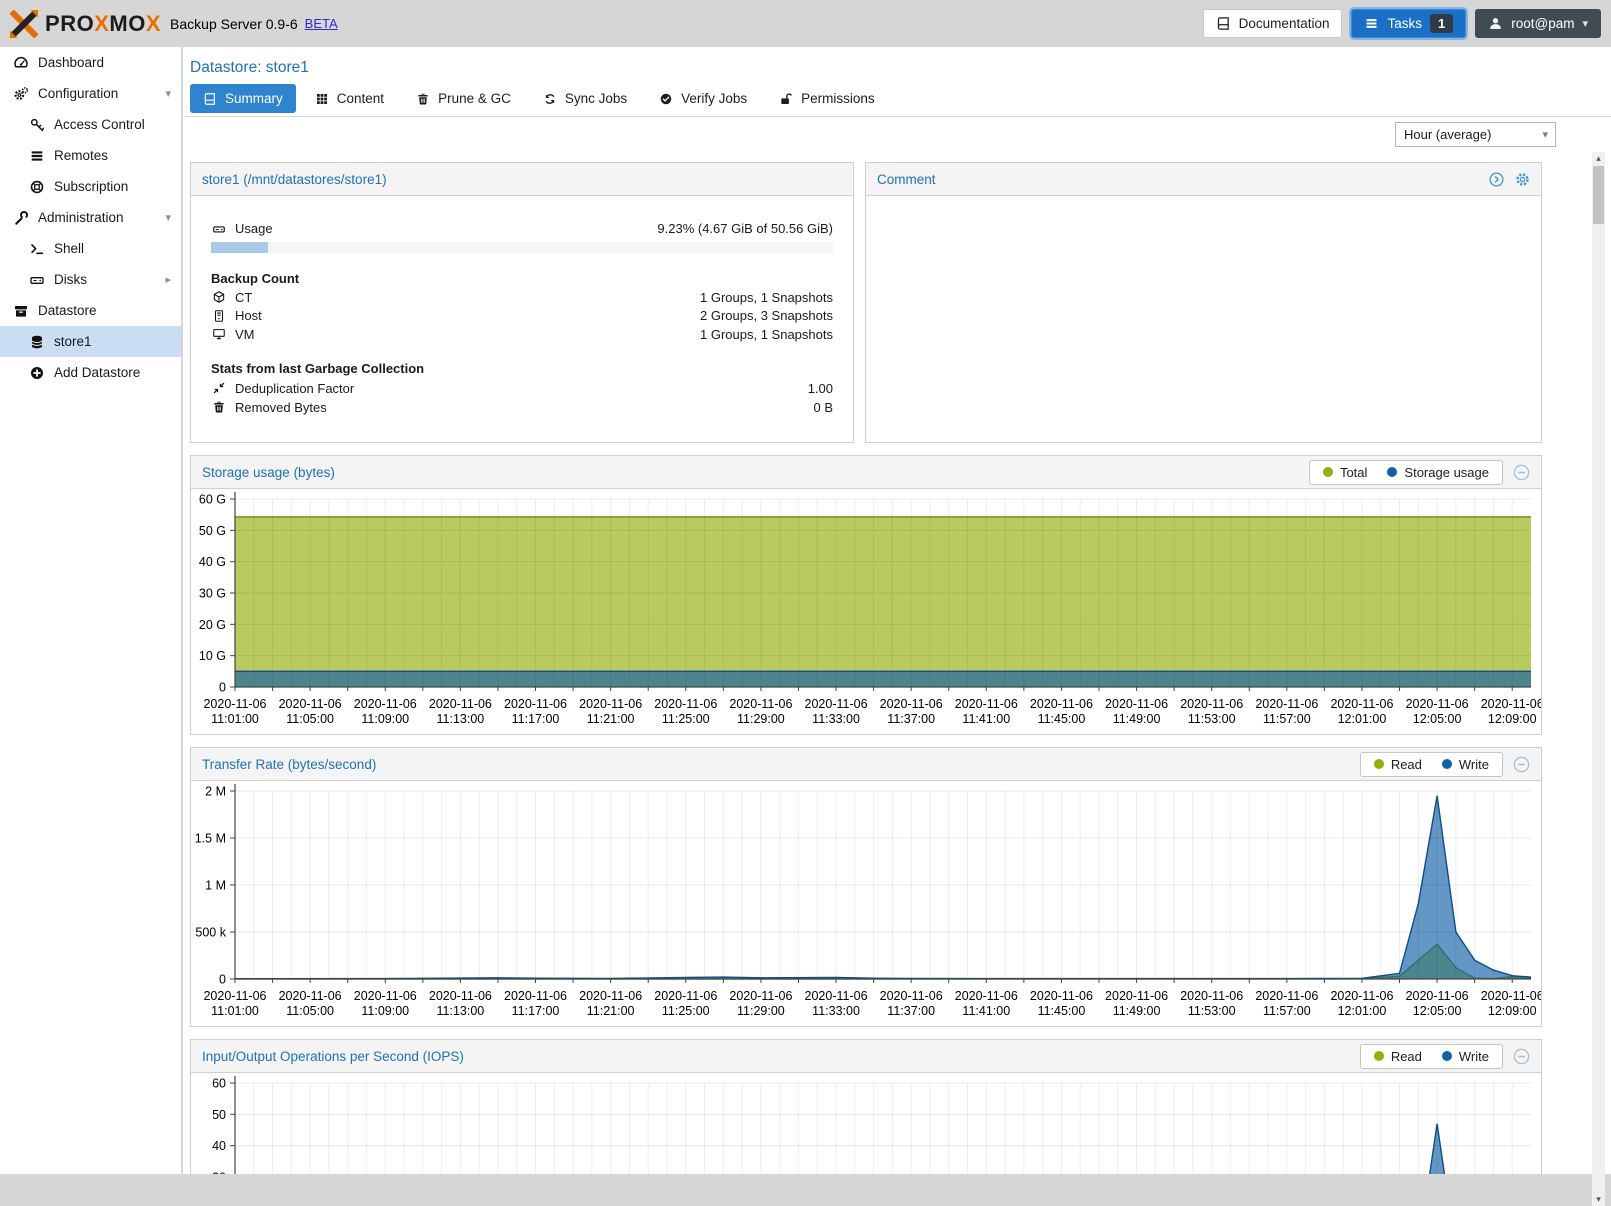  I want to click on sidebar-item-add-datastore: Add Datastore, so click(90, 372).